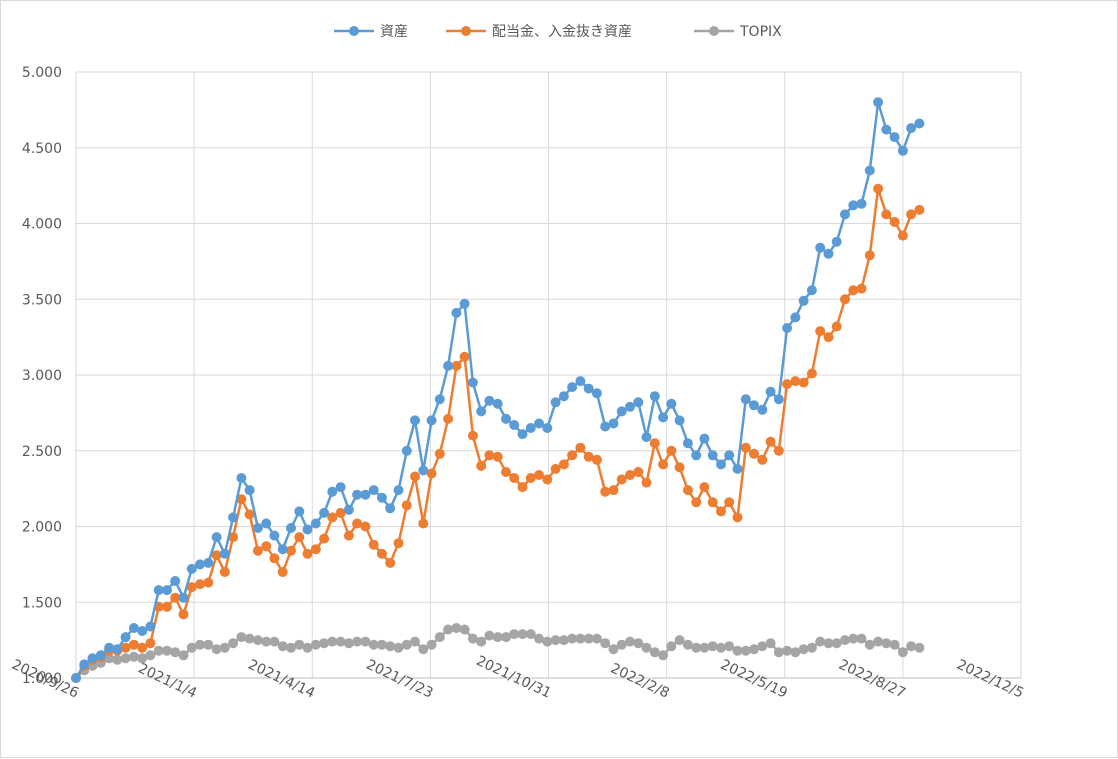 The image size is (1118, 759). I want to click on legend-item: TOPIX, so click(738, 32).